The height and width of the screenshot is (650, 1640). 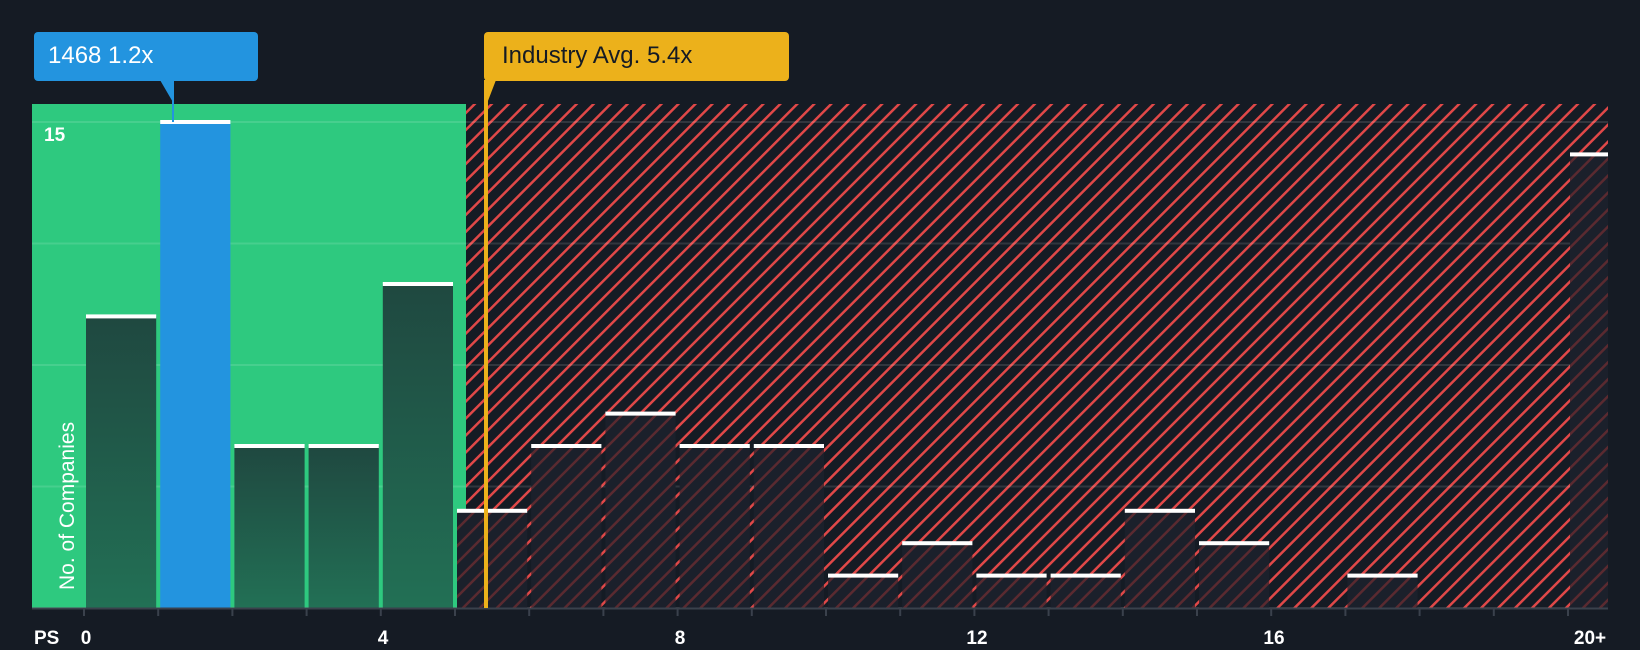 What do you see at coordinates (55, 135) in the screenshot?
I see `y-tick-label: 15` at bounding box center [55, 135].